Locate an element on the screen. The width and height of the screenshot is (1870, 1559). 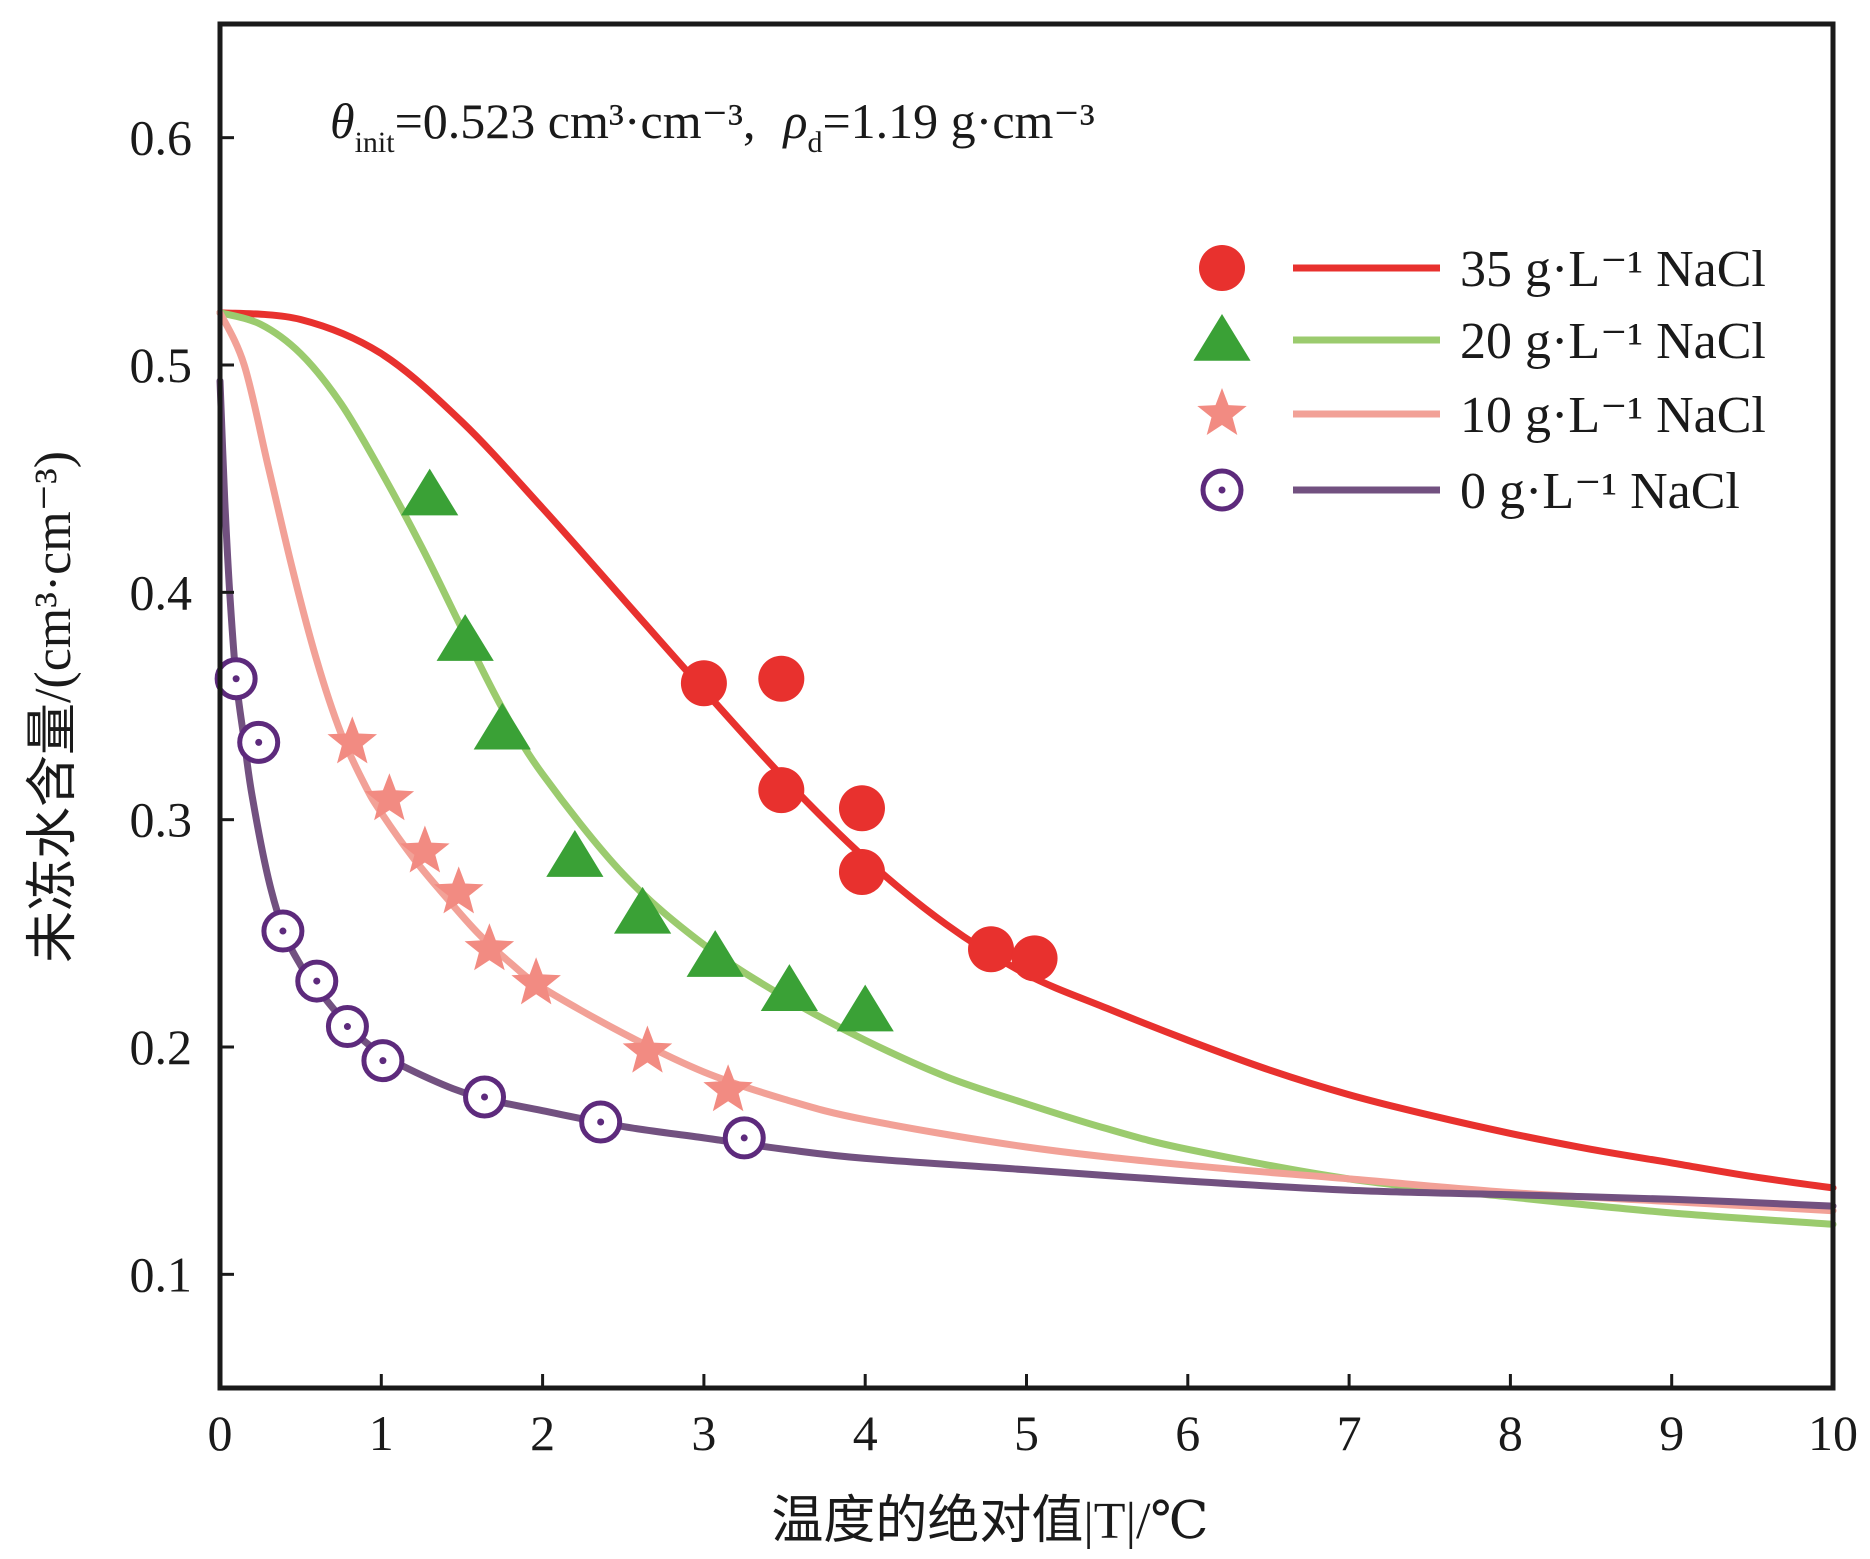
x-tick-label: 3 is located at coordinates (703, 1433).